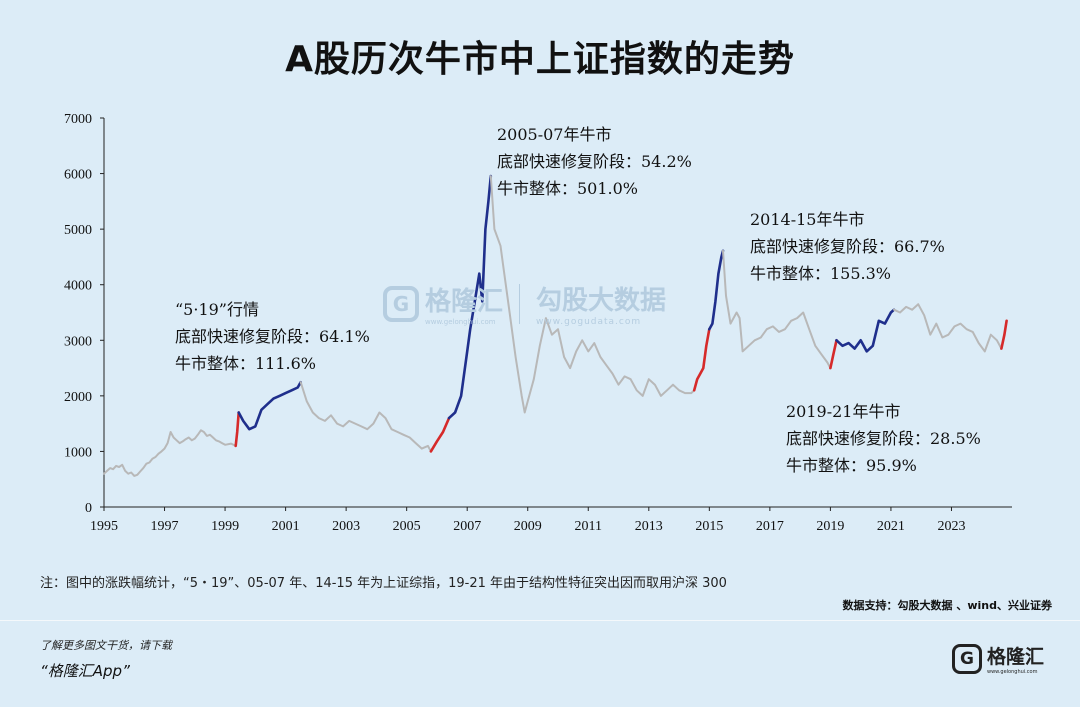 This screenshot has height=707, width=1080. I want to click on brand-logo: G 格隆汇 www.gelonghui.com, so click(998, 658).